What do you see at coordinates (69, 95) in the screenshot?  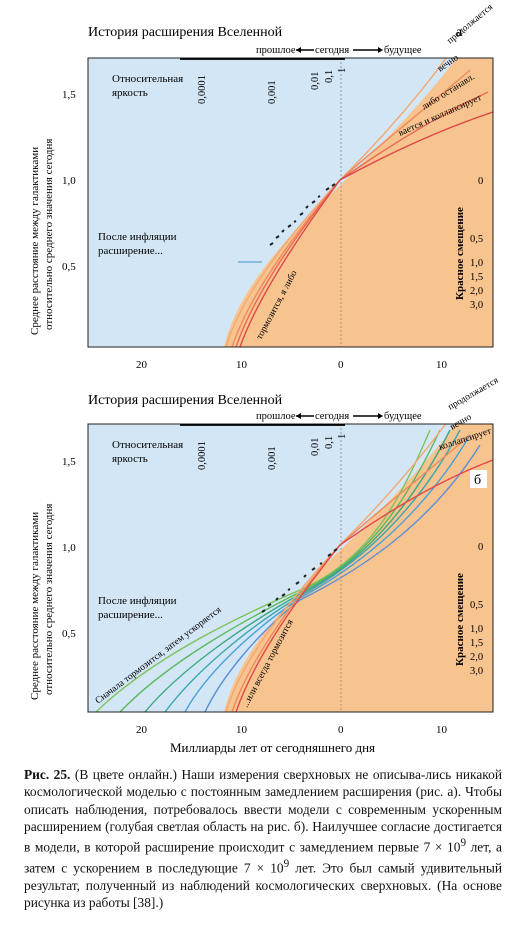 I see `panel-a-y-tick-0: 1,5` at bounding box center [69, 95].